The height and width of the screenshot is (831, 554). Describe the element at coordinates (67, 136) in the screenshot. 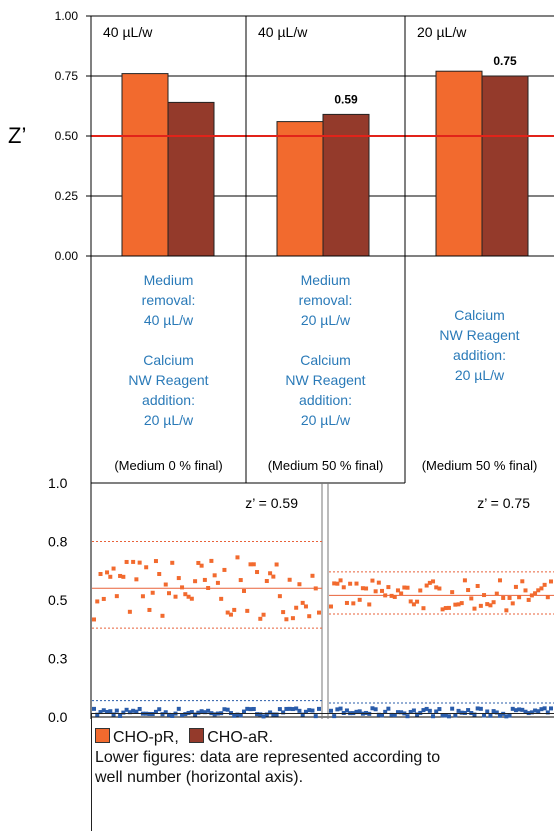

I see `y-tick-label: 0.50` at that location.